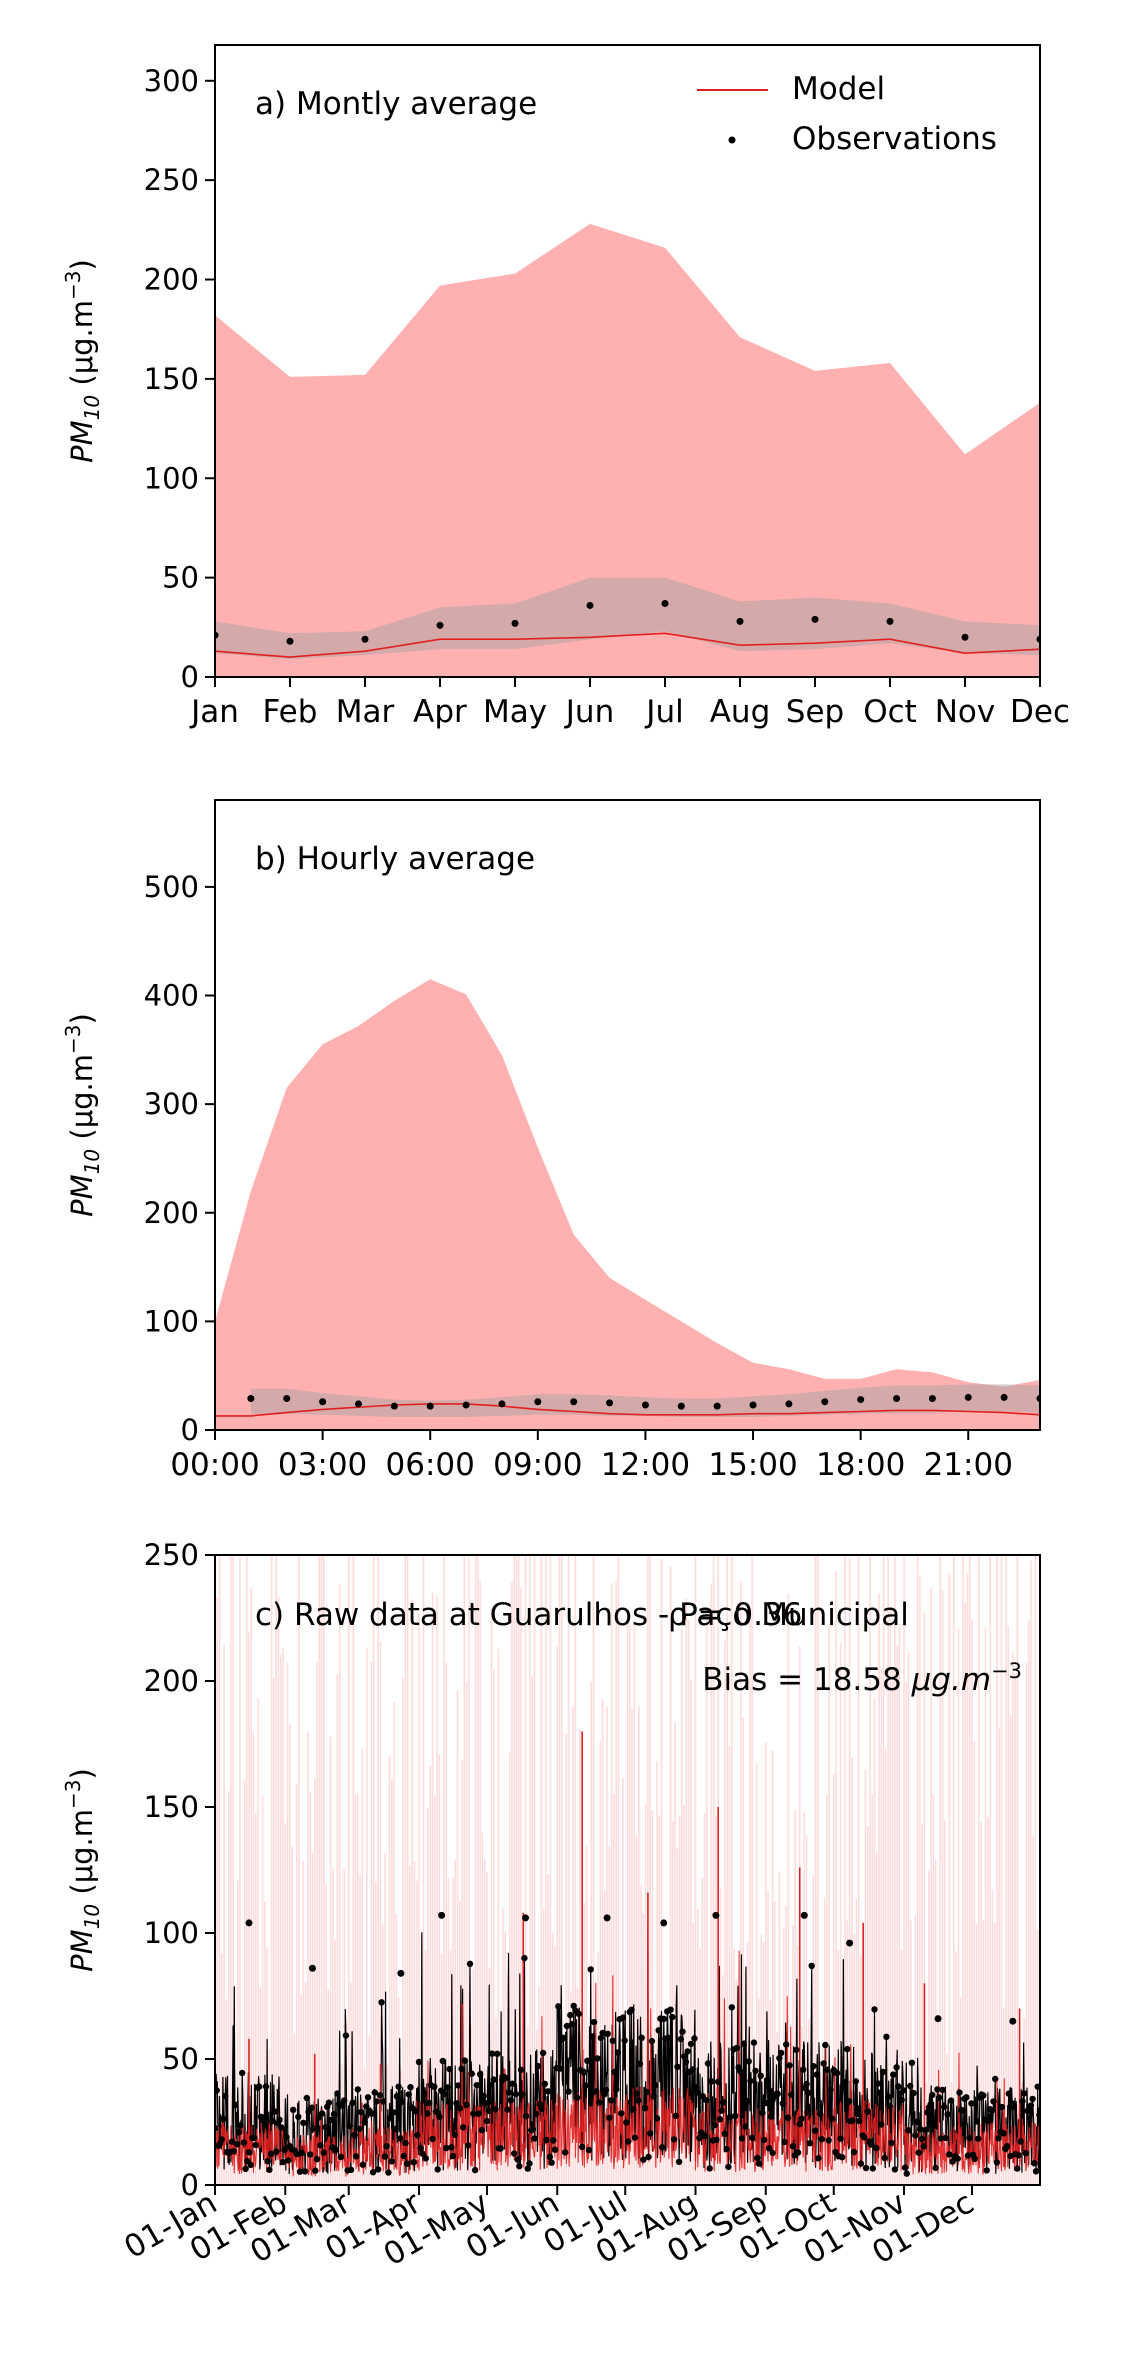 This screenshot has width=1122, height=2362. Describe the element at coordinates (589, 712) in the screenshot. I see `panel-a-xtick-label-Jun: Jun` at that location.